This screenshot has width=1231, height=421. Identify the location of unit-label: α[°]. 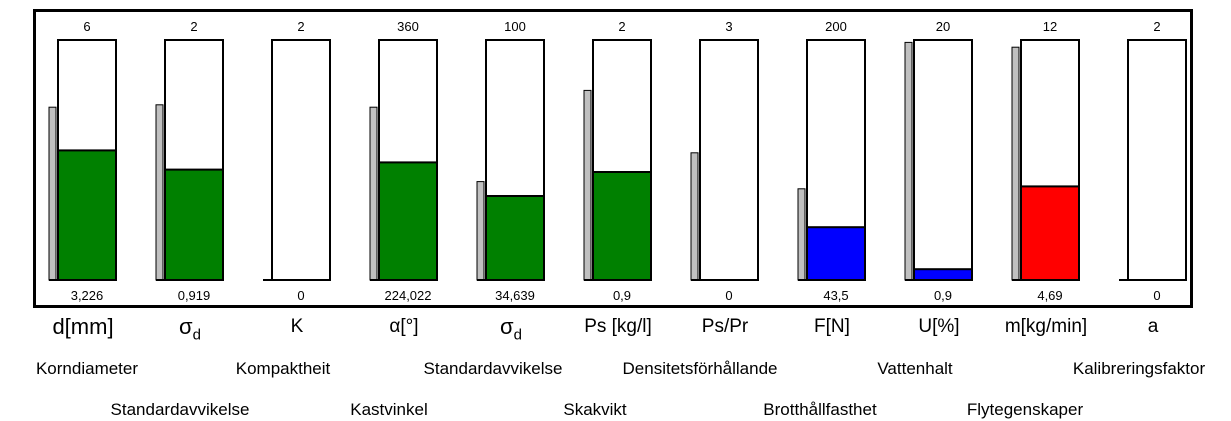
(404, 326).